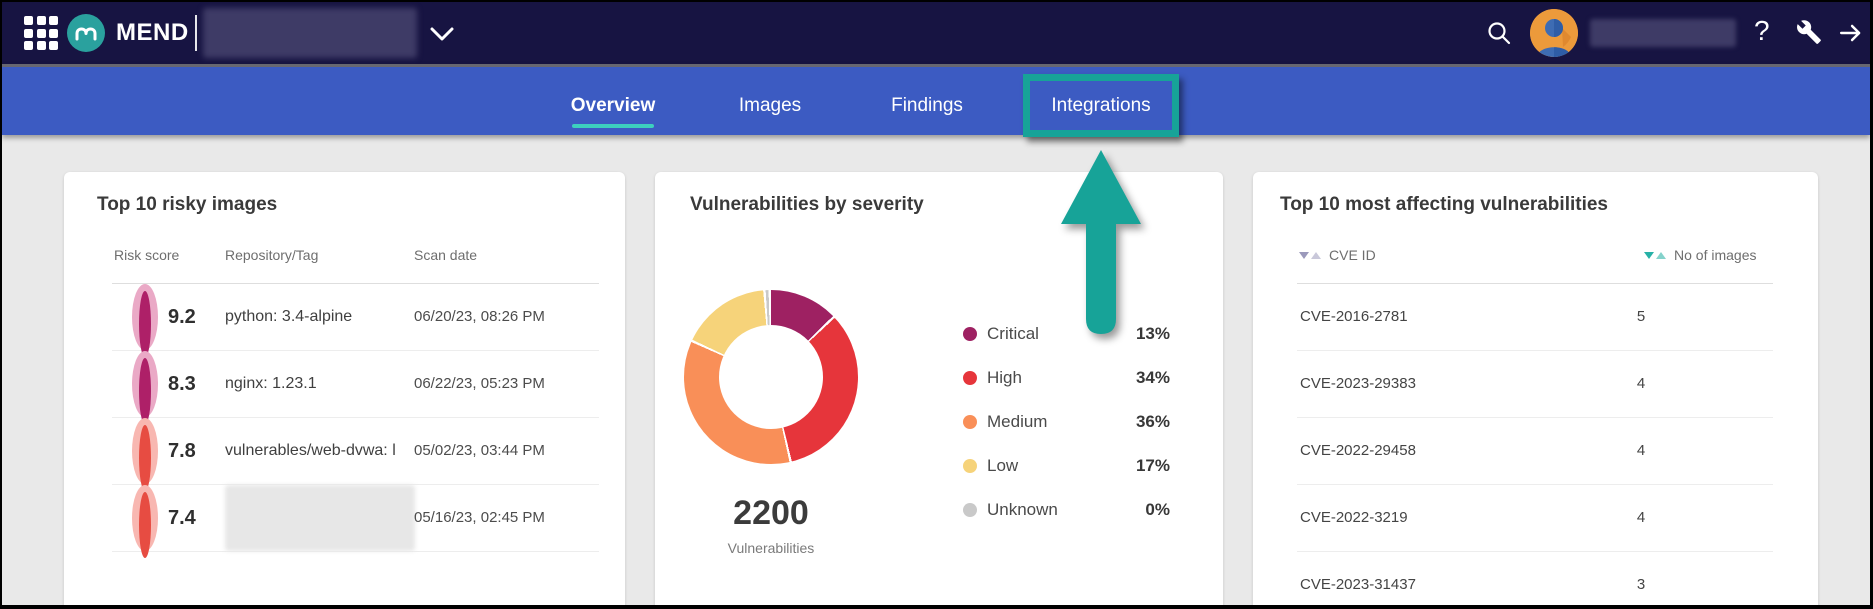 The height and width of the screenshot is (609, 1873). What do you see at coordinates (770, 105) in the screenshot?
I see `tab-images: Images` at bounding box center [770, 105].